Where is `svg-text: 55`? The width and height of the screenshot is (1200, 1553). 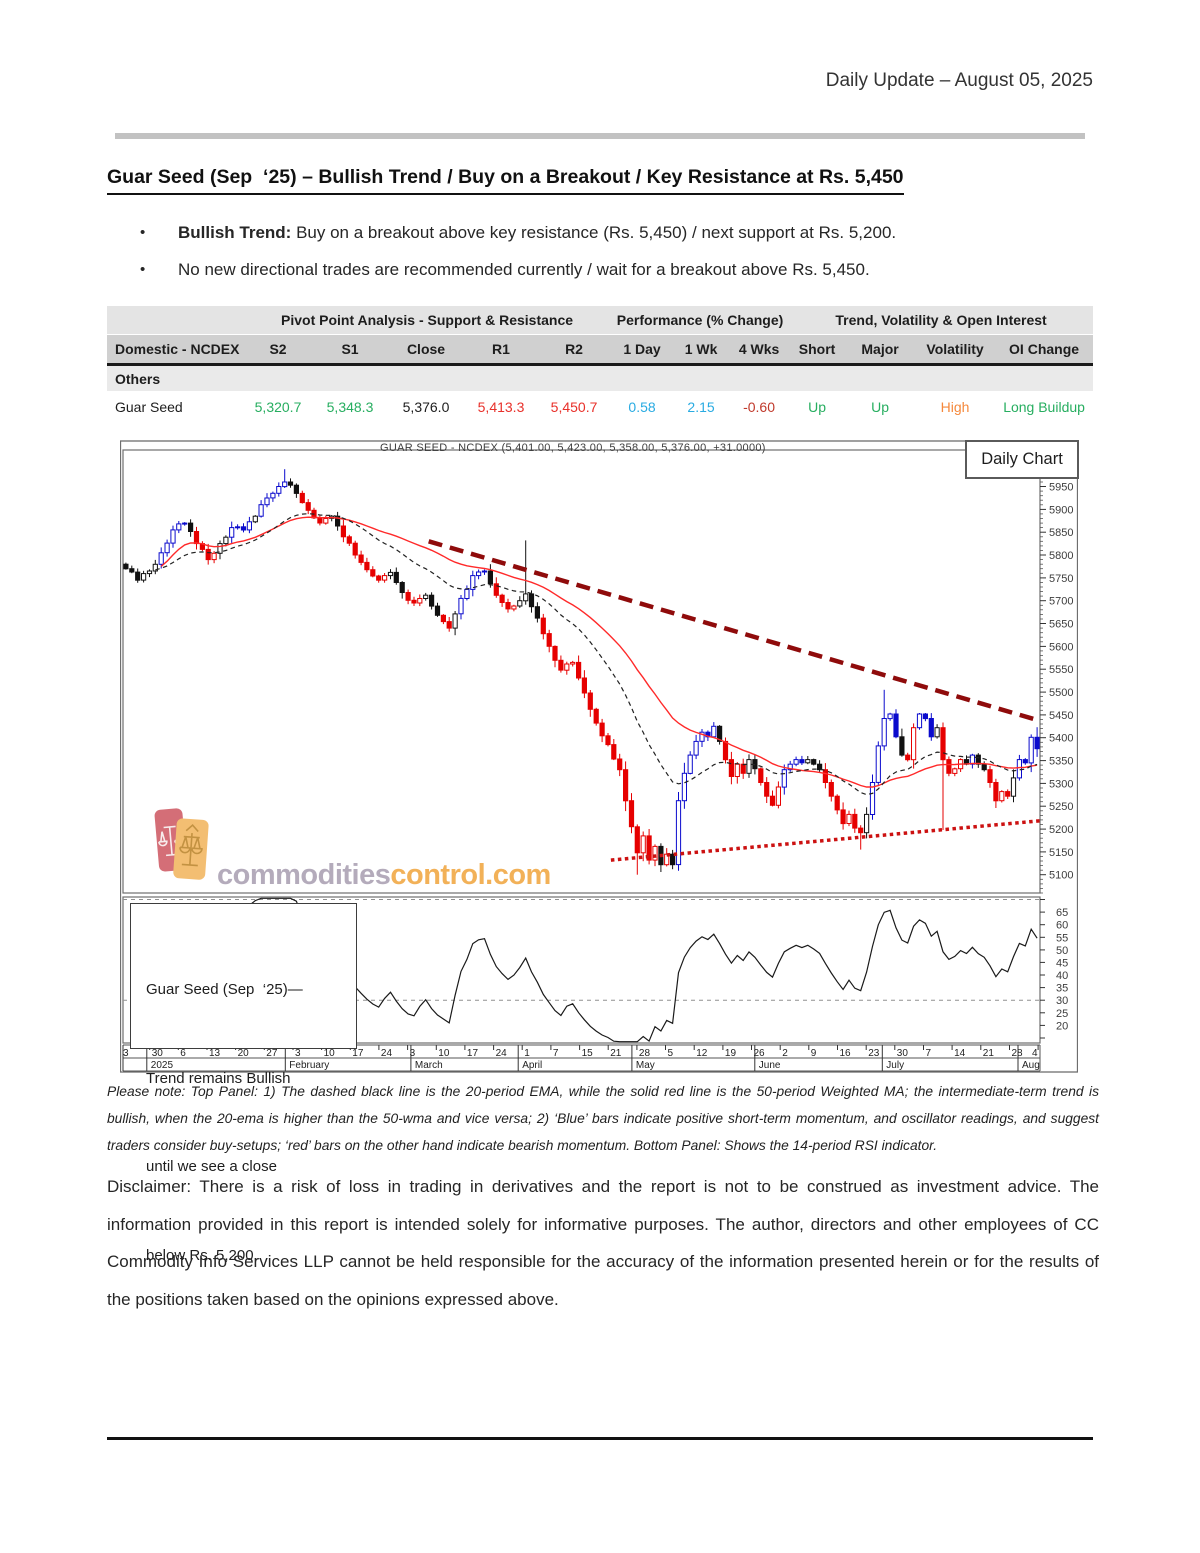 svg-text: 55 is located at coordinates (1062, 938).